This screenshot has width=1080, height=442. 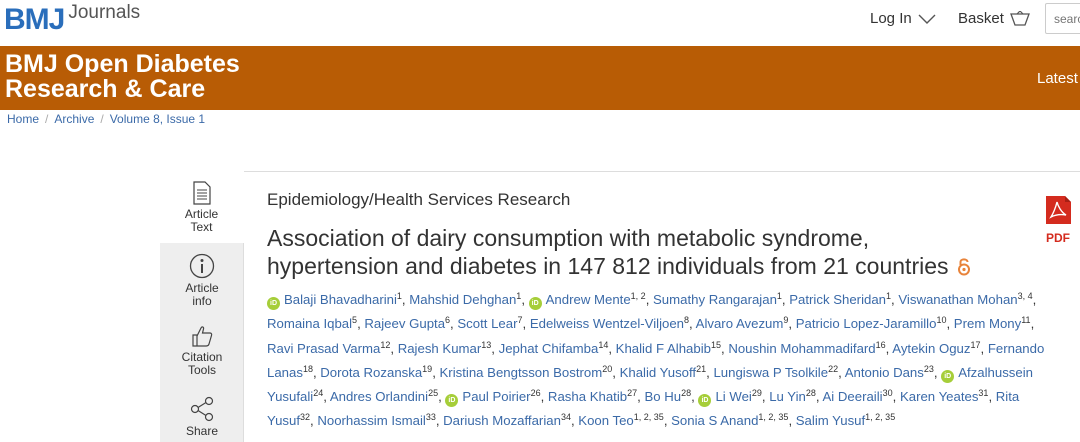 What do you see at coordinates (521, 372) in the screenshot?
I see `author-name-link: Kristina Bengtsson Bostrom` at bounding box center [521, 372].